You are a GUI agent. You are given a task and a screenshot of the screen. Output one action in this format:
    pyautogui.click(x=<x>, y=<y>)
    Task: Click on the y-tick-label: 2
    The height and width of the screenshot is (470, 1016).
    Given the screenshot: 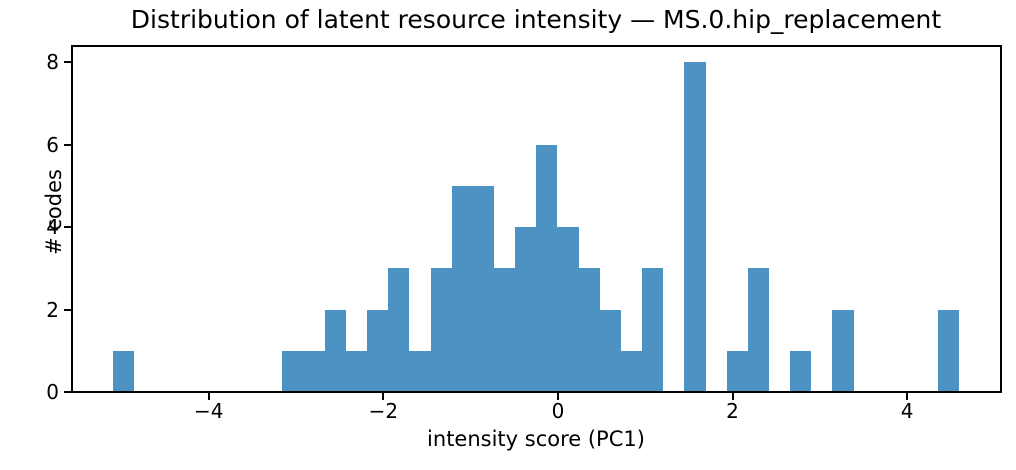 What is the action you would take?
    pyautogui.click(x=52, y=309)
    